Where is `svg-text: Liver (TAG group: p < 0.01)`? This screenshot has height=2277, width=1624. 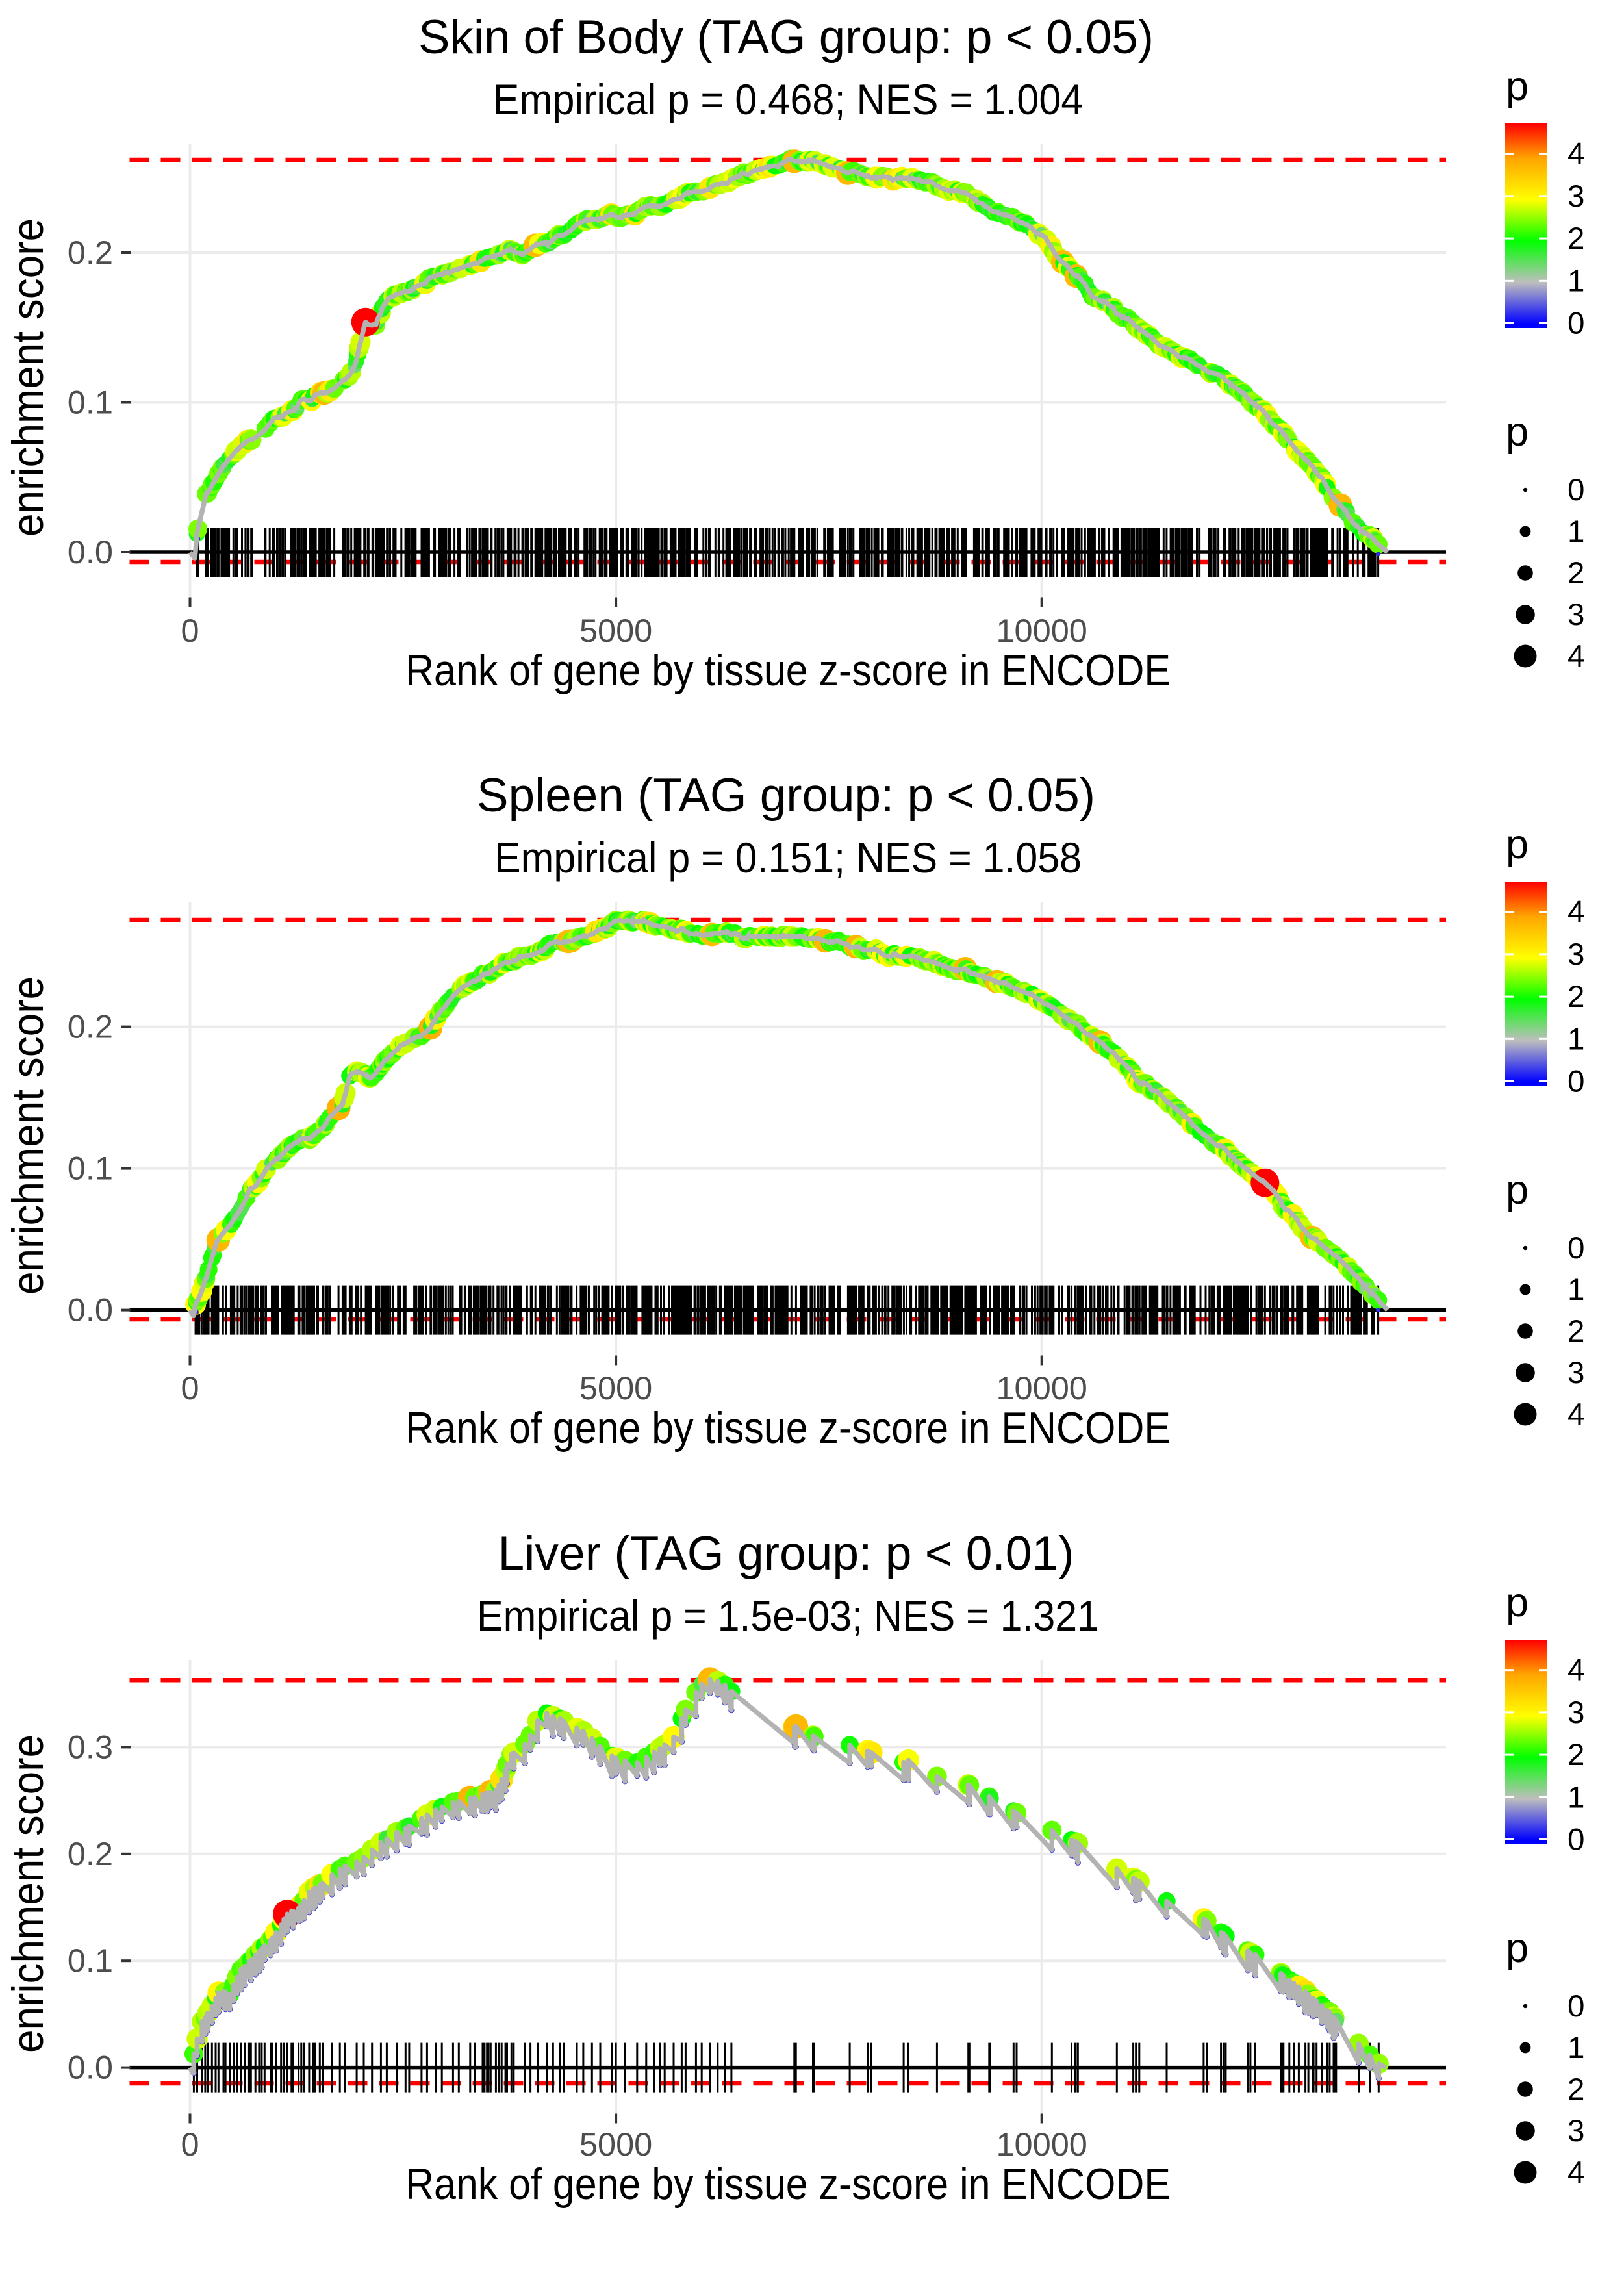
svg-text: Liver (TAG group: p < 0.01) is located at coordinates (786, 1554).